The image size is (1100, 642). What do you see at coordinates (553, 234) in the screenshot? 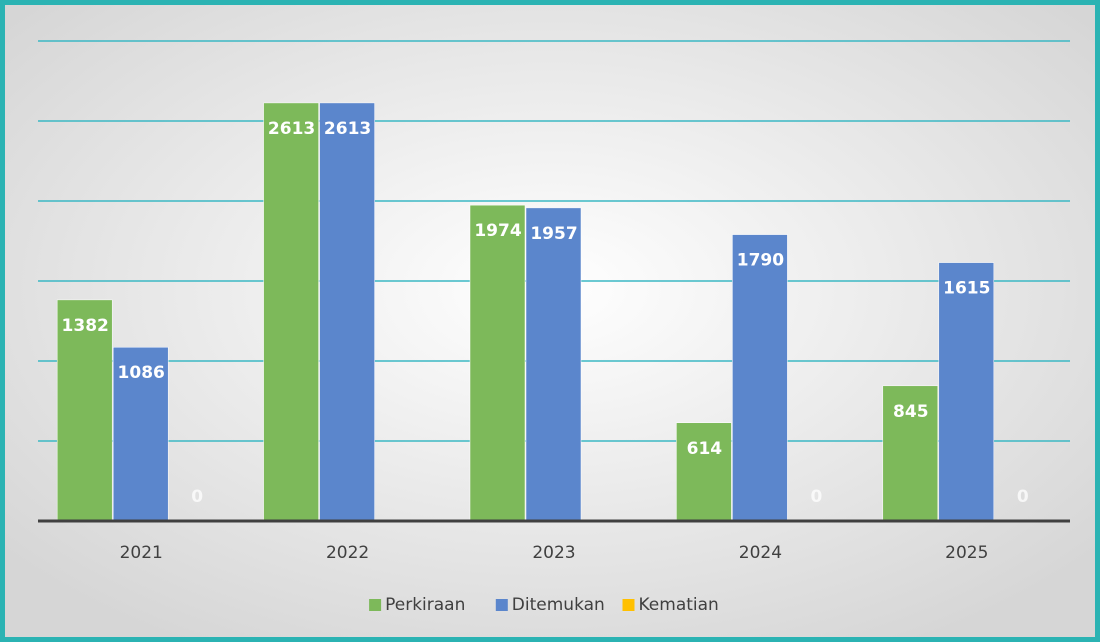
I see `value-label: 1957` at bounding box center [553, 234].